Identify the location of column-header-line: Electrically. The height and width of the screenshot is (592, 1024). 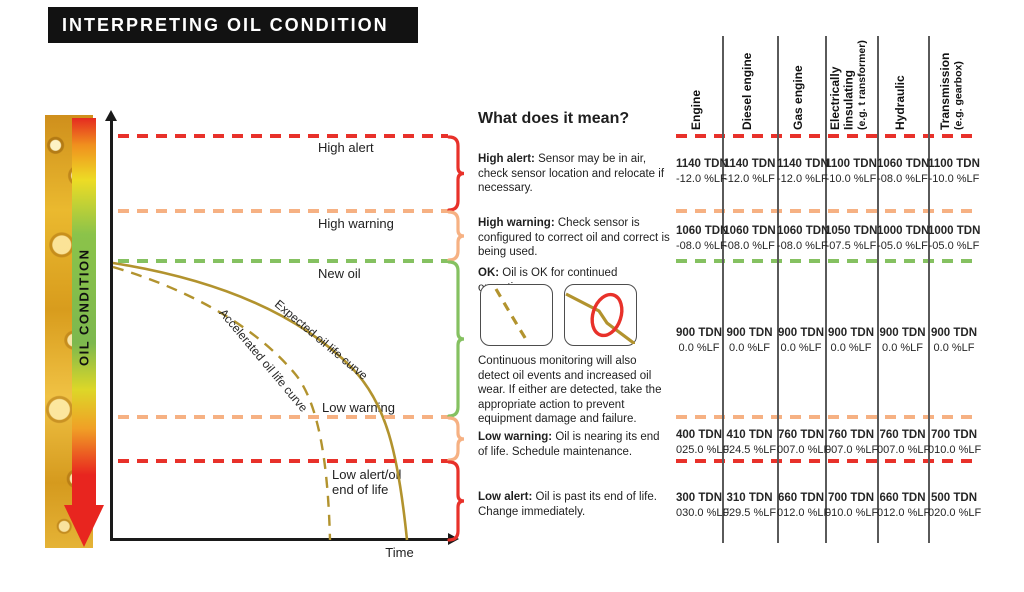
(834, 98).